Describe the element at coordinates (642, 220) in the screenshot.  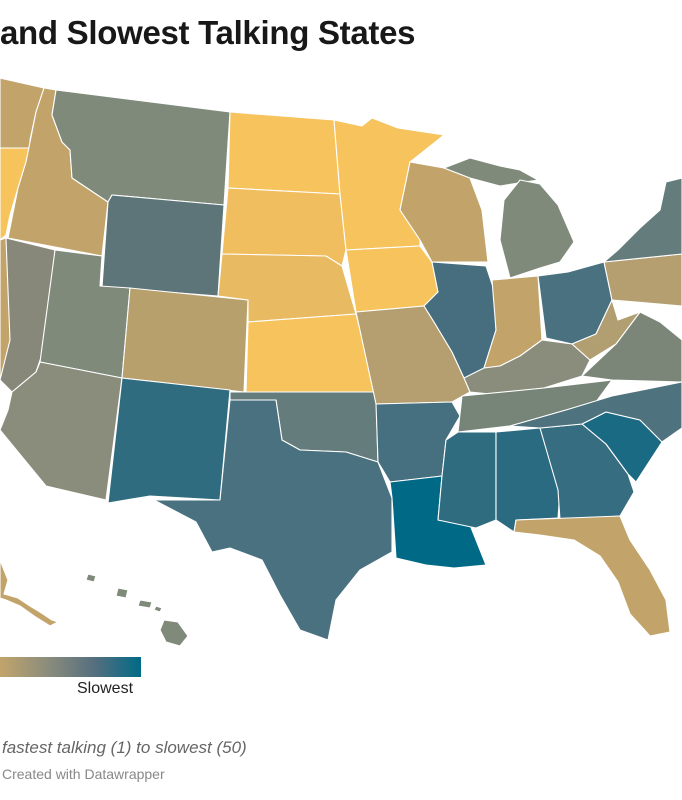
I see `state-new-york` at that location.